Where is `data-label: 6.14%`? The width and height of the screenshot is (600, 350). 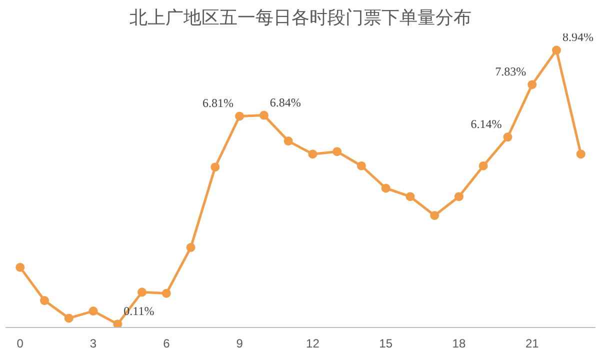 data-label: 6.14% is located at coordinates (486, 124).